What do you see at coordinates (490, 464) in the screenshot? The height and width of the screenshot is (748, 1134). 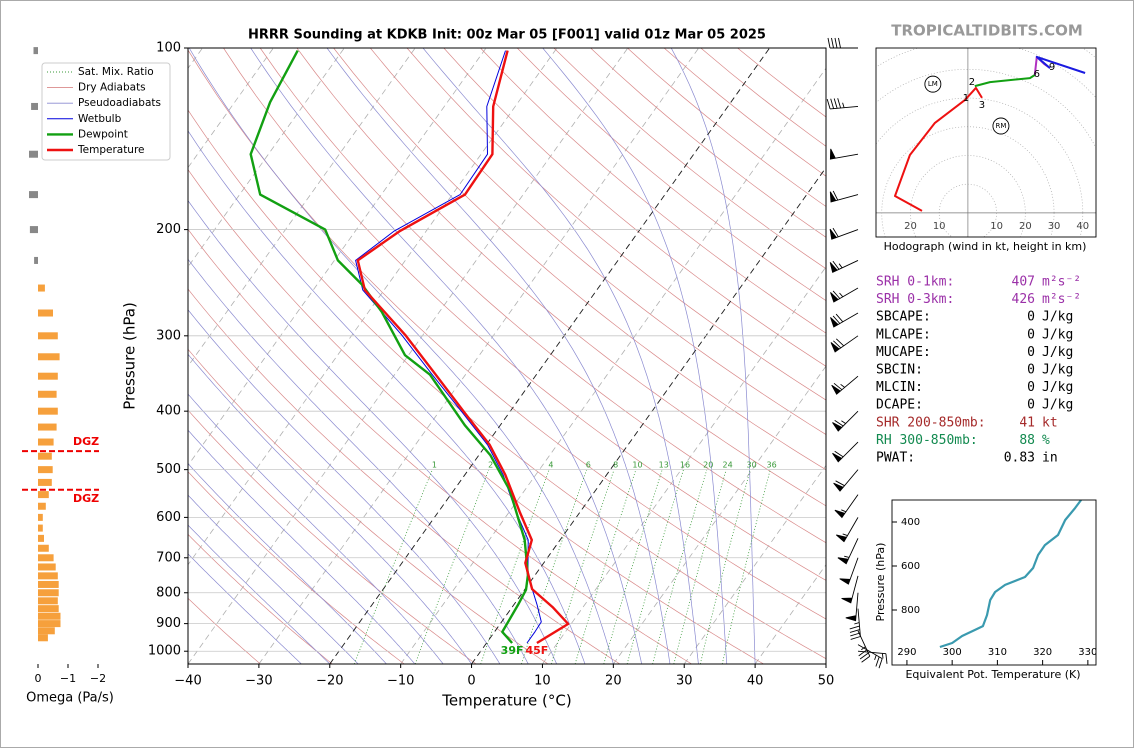 I see `mixing-ratio-label: 2` at bounding box center [490, 464].